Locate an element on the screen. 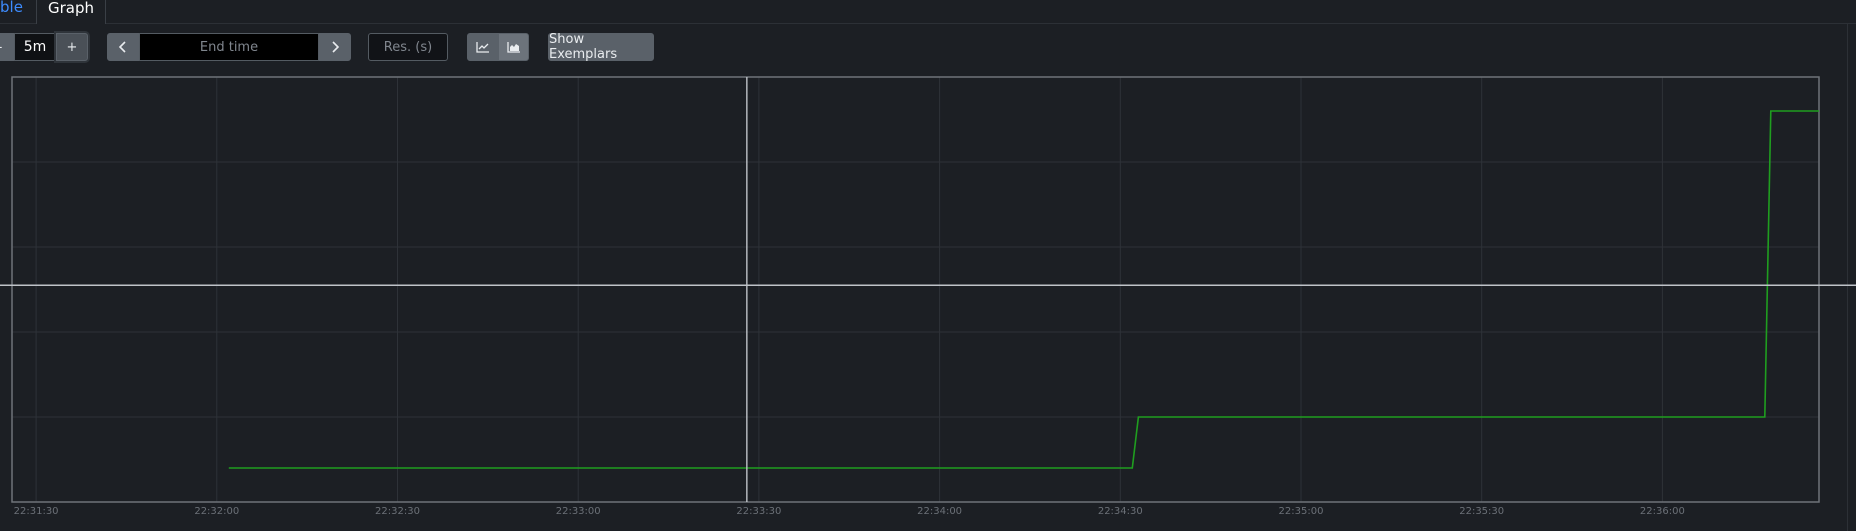 The width and height of the screenshot is (1856, 531). end-time-back-button is located at coordinates (123, 47).